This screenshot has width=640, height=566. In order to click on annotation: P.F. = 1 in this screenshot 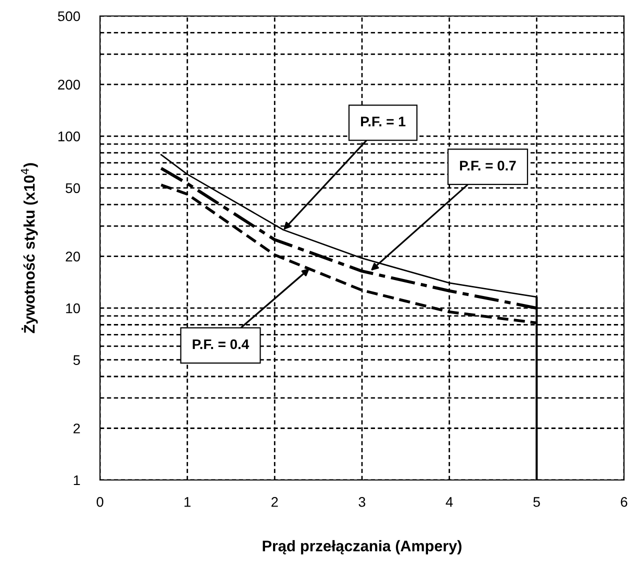, I will do `click(383, 121)`.